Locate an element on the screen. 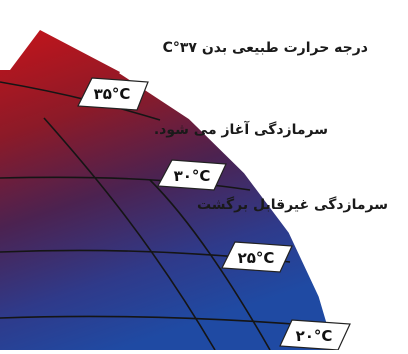 This screenshot has width=408, height=354. temp-marker-35-label: ۳۵°C is located at coordinates (112, 94).